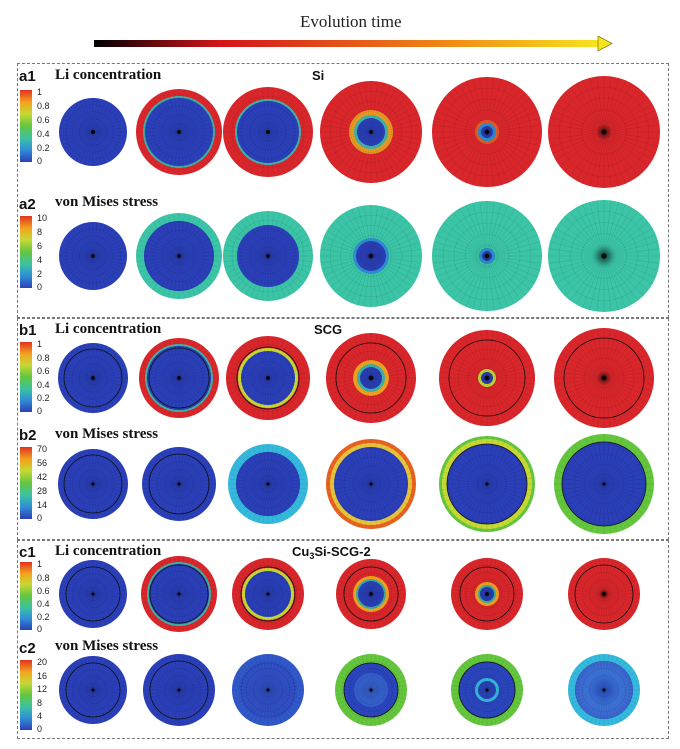  I want to click on tick-c1-3: 0.4, so click(43, 604).